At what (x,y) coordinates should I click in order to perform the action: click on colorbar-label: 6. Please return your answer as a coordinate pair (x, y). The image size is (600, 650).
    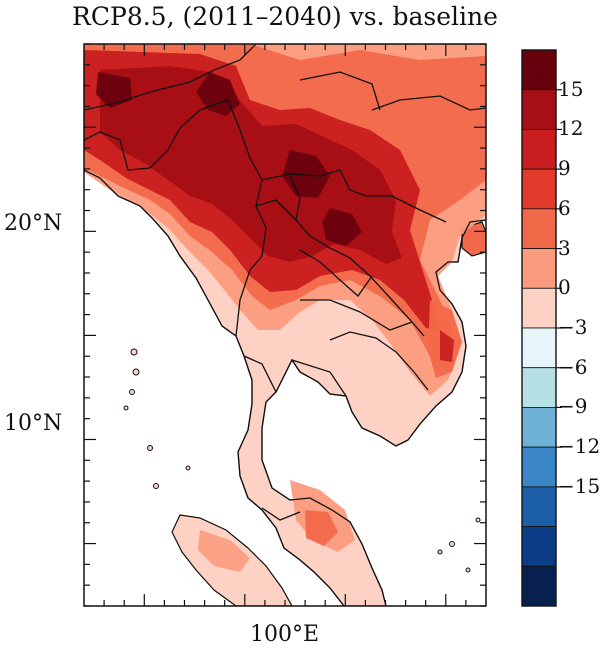
    Looking at the image, I should click on (564, 207).